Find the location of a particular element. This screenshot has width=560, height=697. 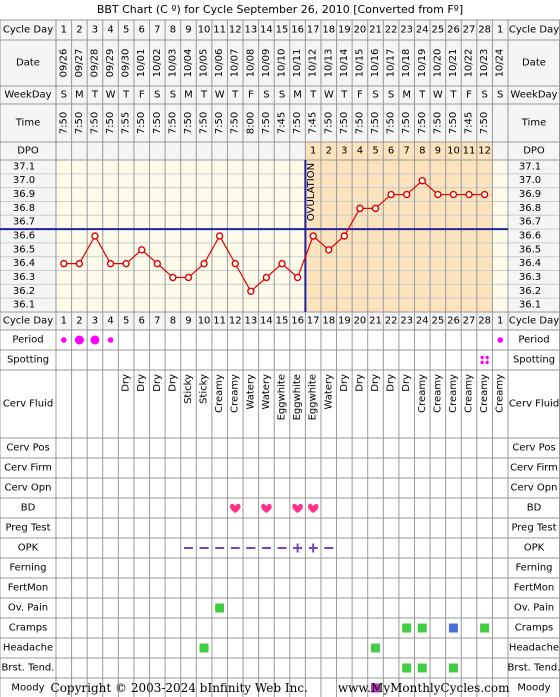

row-label: Moody is located at coordinates (27, 688).